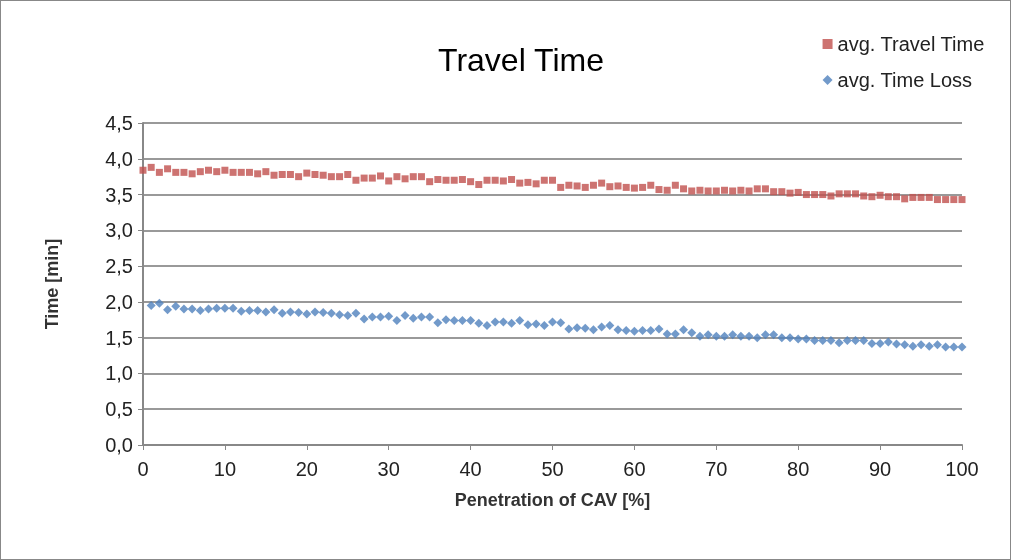 The image size is (1011, 560). Describe the element at coordinates (119, 194) in the screenshot. I see `y-tick-label: 3,5` at that location.